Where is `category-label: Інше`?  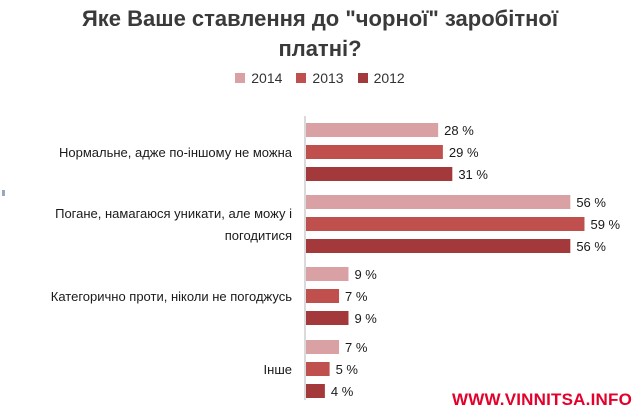
category-label: Інше is located at coordinates (278, 369).